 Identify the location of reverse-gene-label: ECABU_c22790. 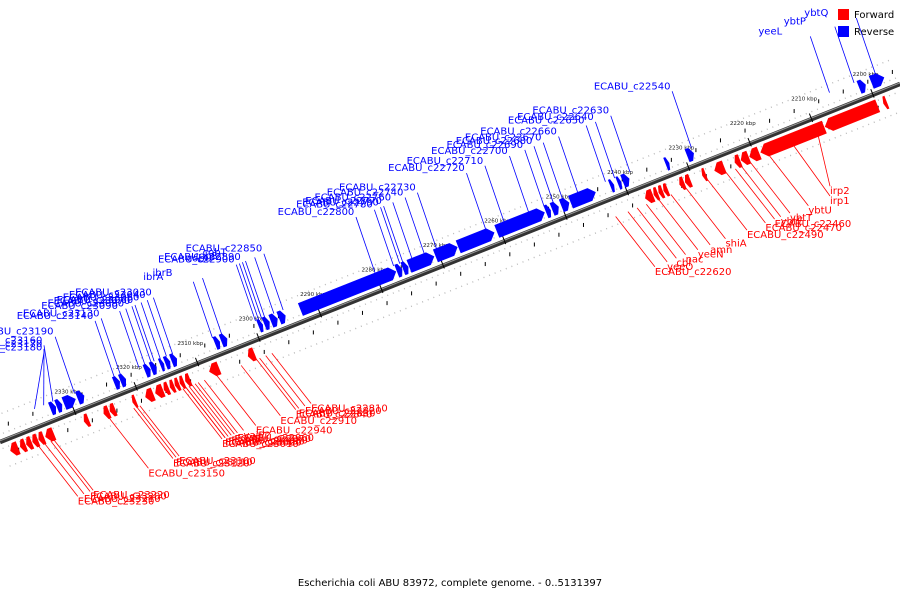
(340, 202).